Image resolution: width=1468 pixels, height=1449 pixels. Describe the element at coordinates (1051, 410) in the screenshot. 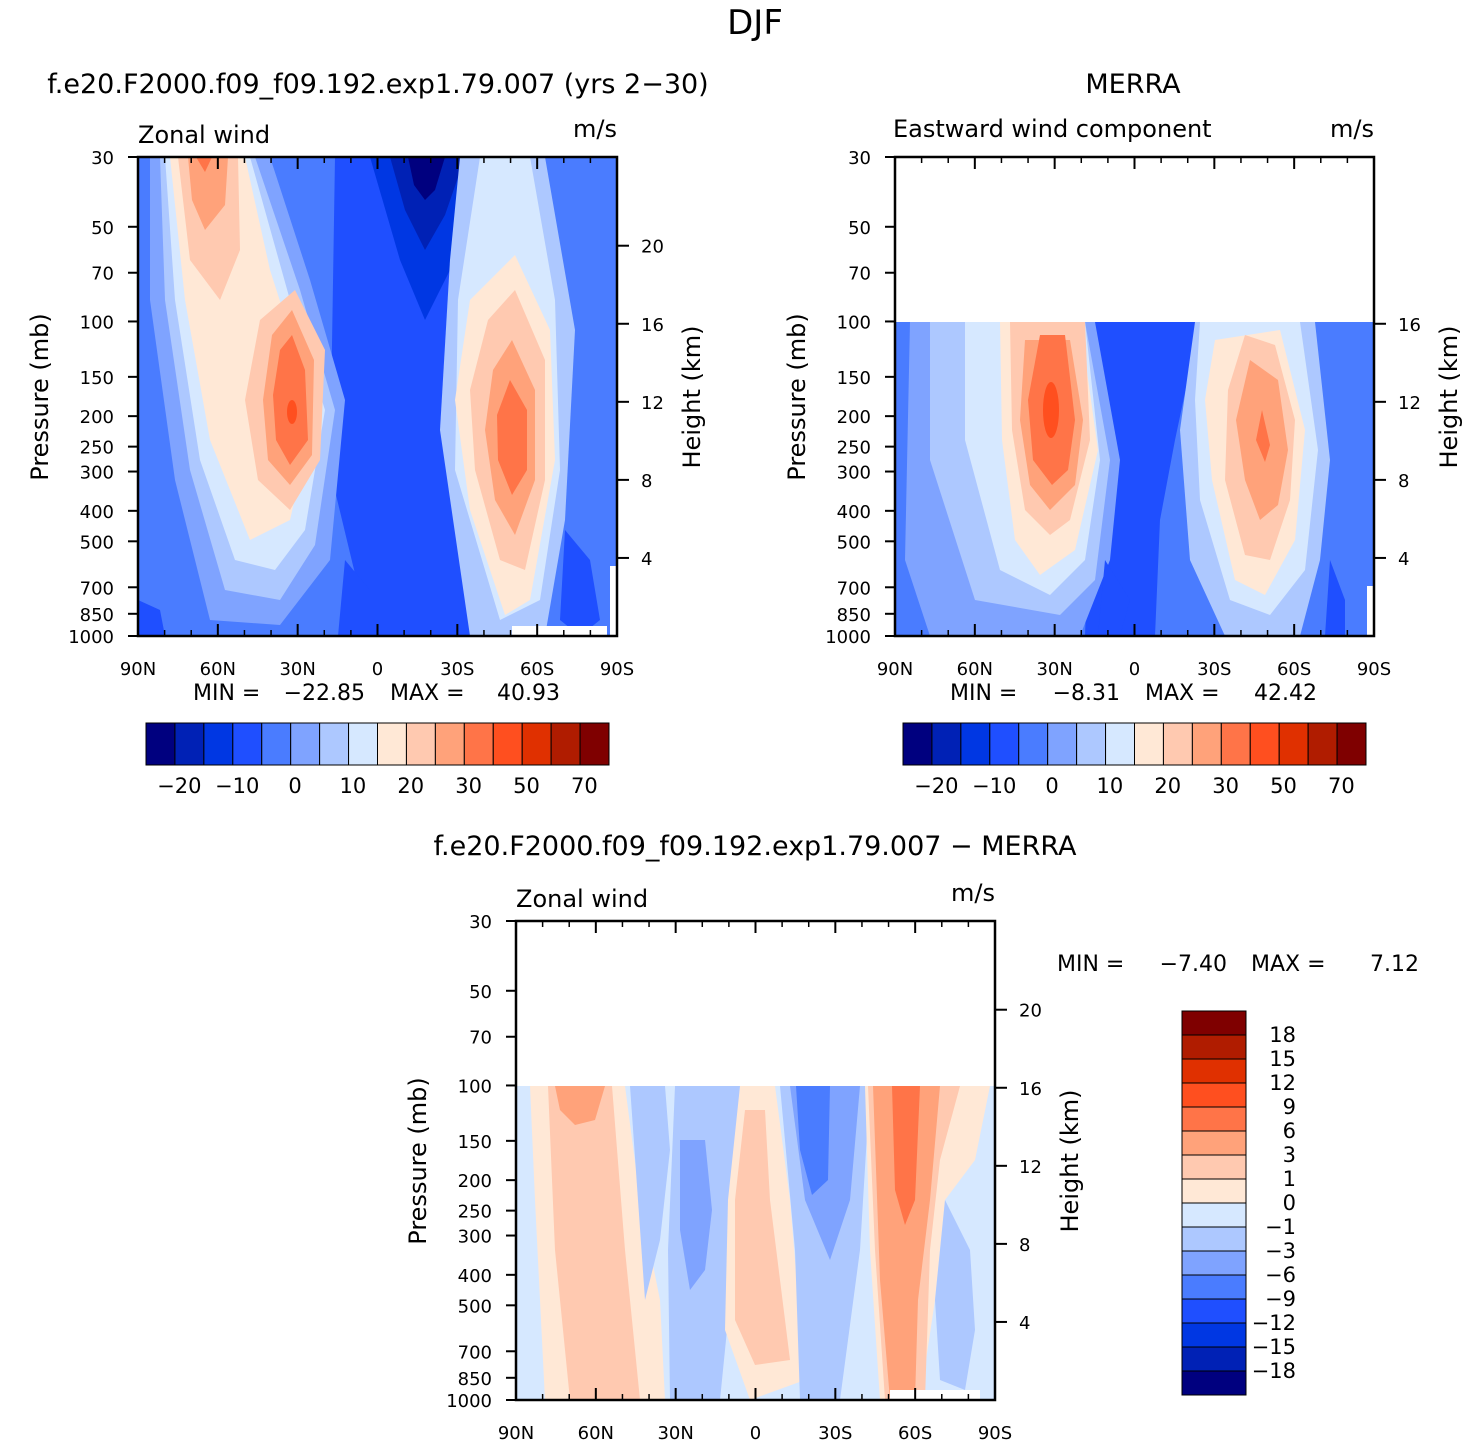

I see `contour-nh-jet-max` at that location.